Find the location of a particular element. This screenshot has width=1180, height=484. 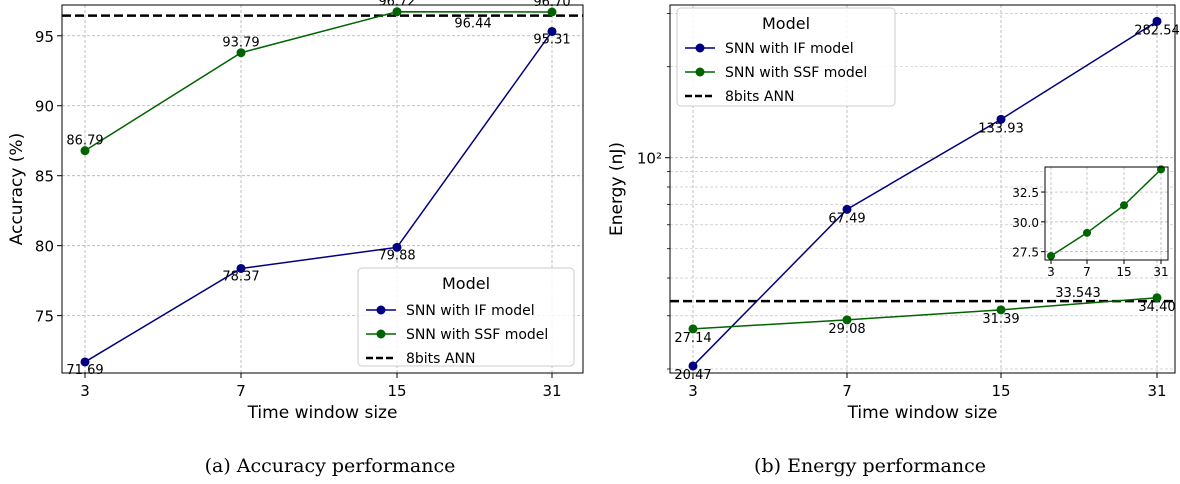

inset-series-line is located at coordinates (1106, 212).